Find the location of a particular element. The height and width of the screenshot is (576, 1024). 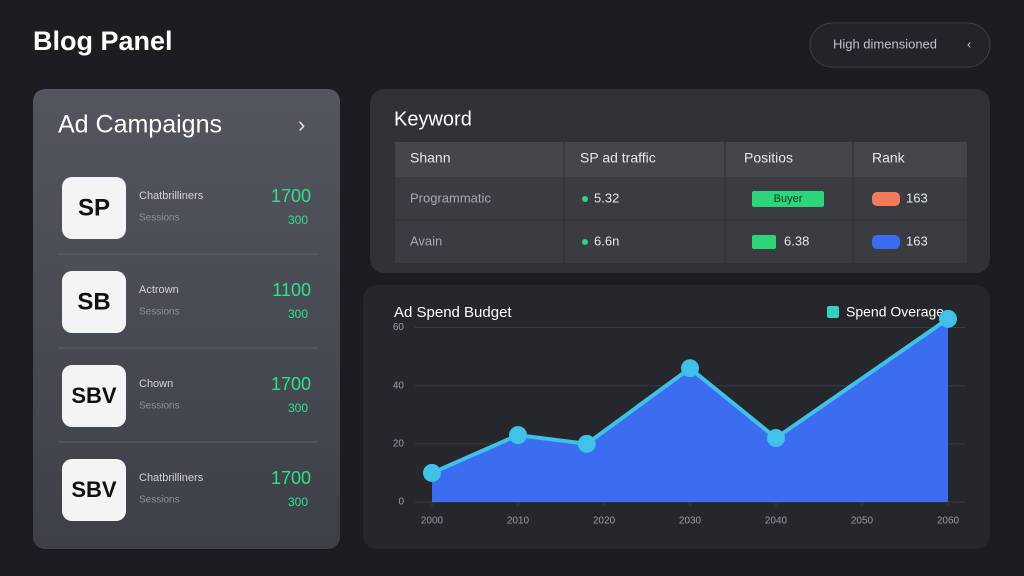

campaign-value: 1100 is located at coordinates (291, 290).